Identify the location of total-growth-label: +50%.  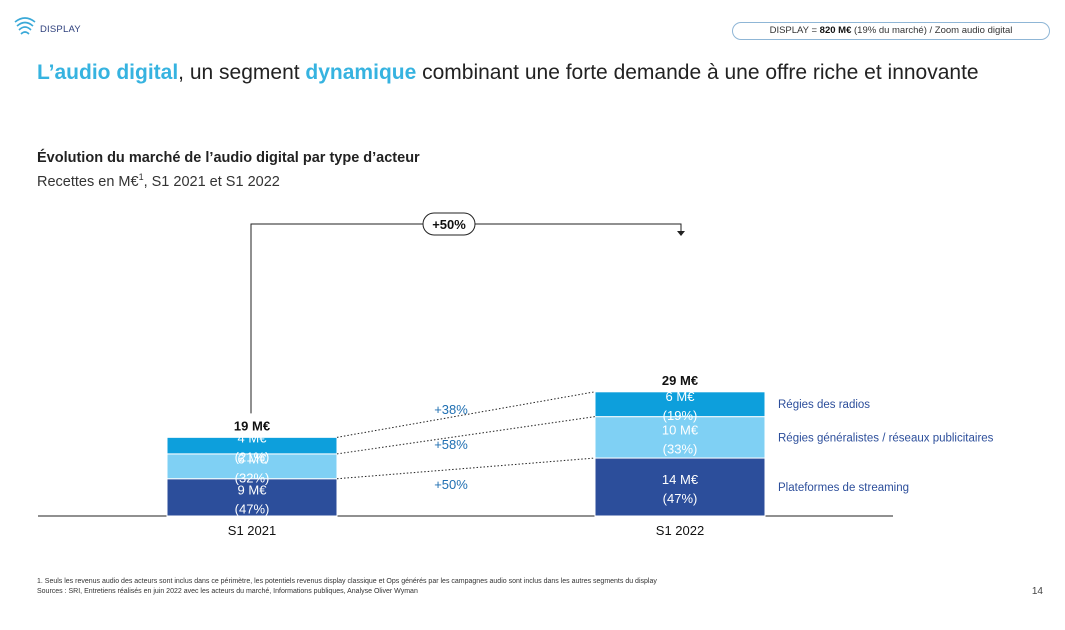
(449, 224).